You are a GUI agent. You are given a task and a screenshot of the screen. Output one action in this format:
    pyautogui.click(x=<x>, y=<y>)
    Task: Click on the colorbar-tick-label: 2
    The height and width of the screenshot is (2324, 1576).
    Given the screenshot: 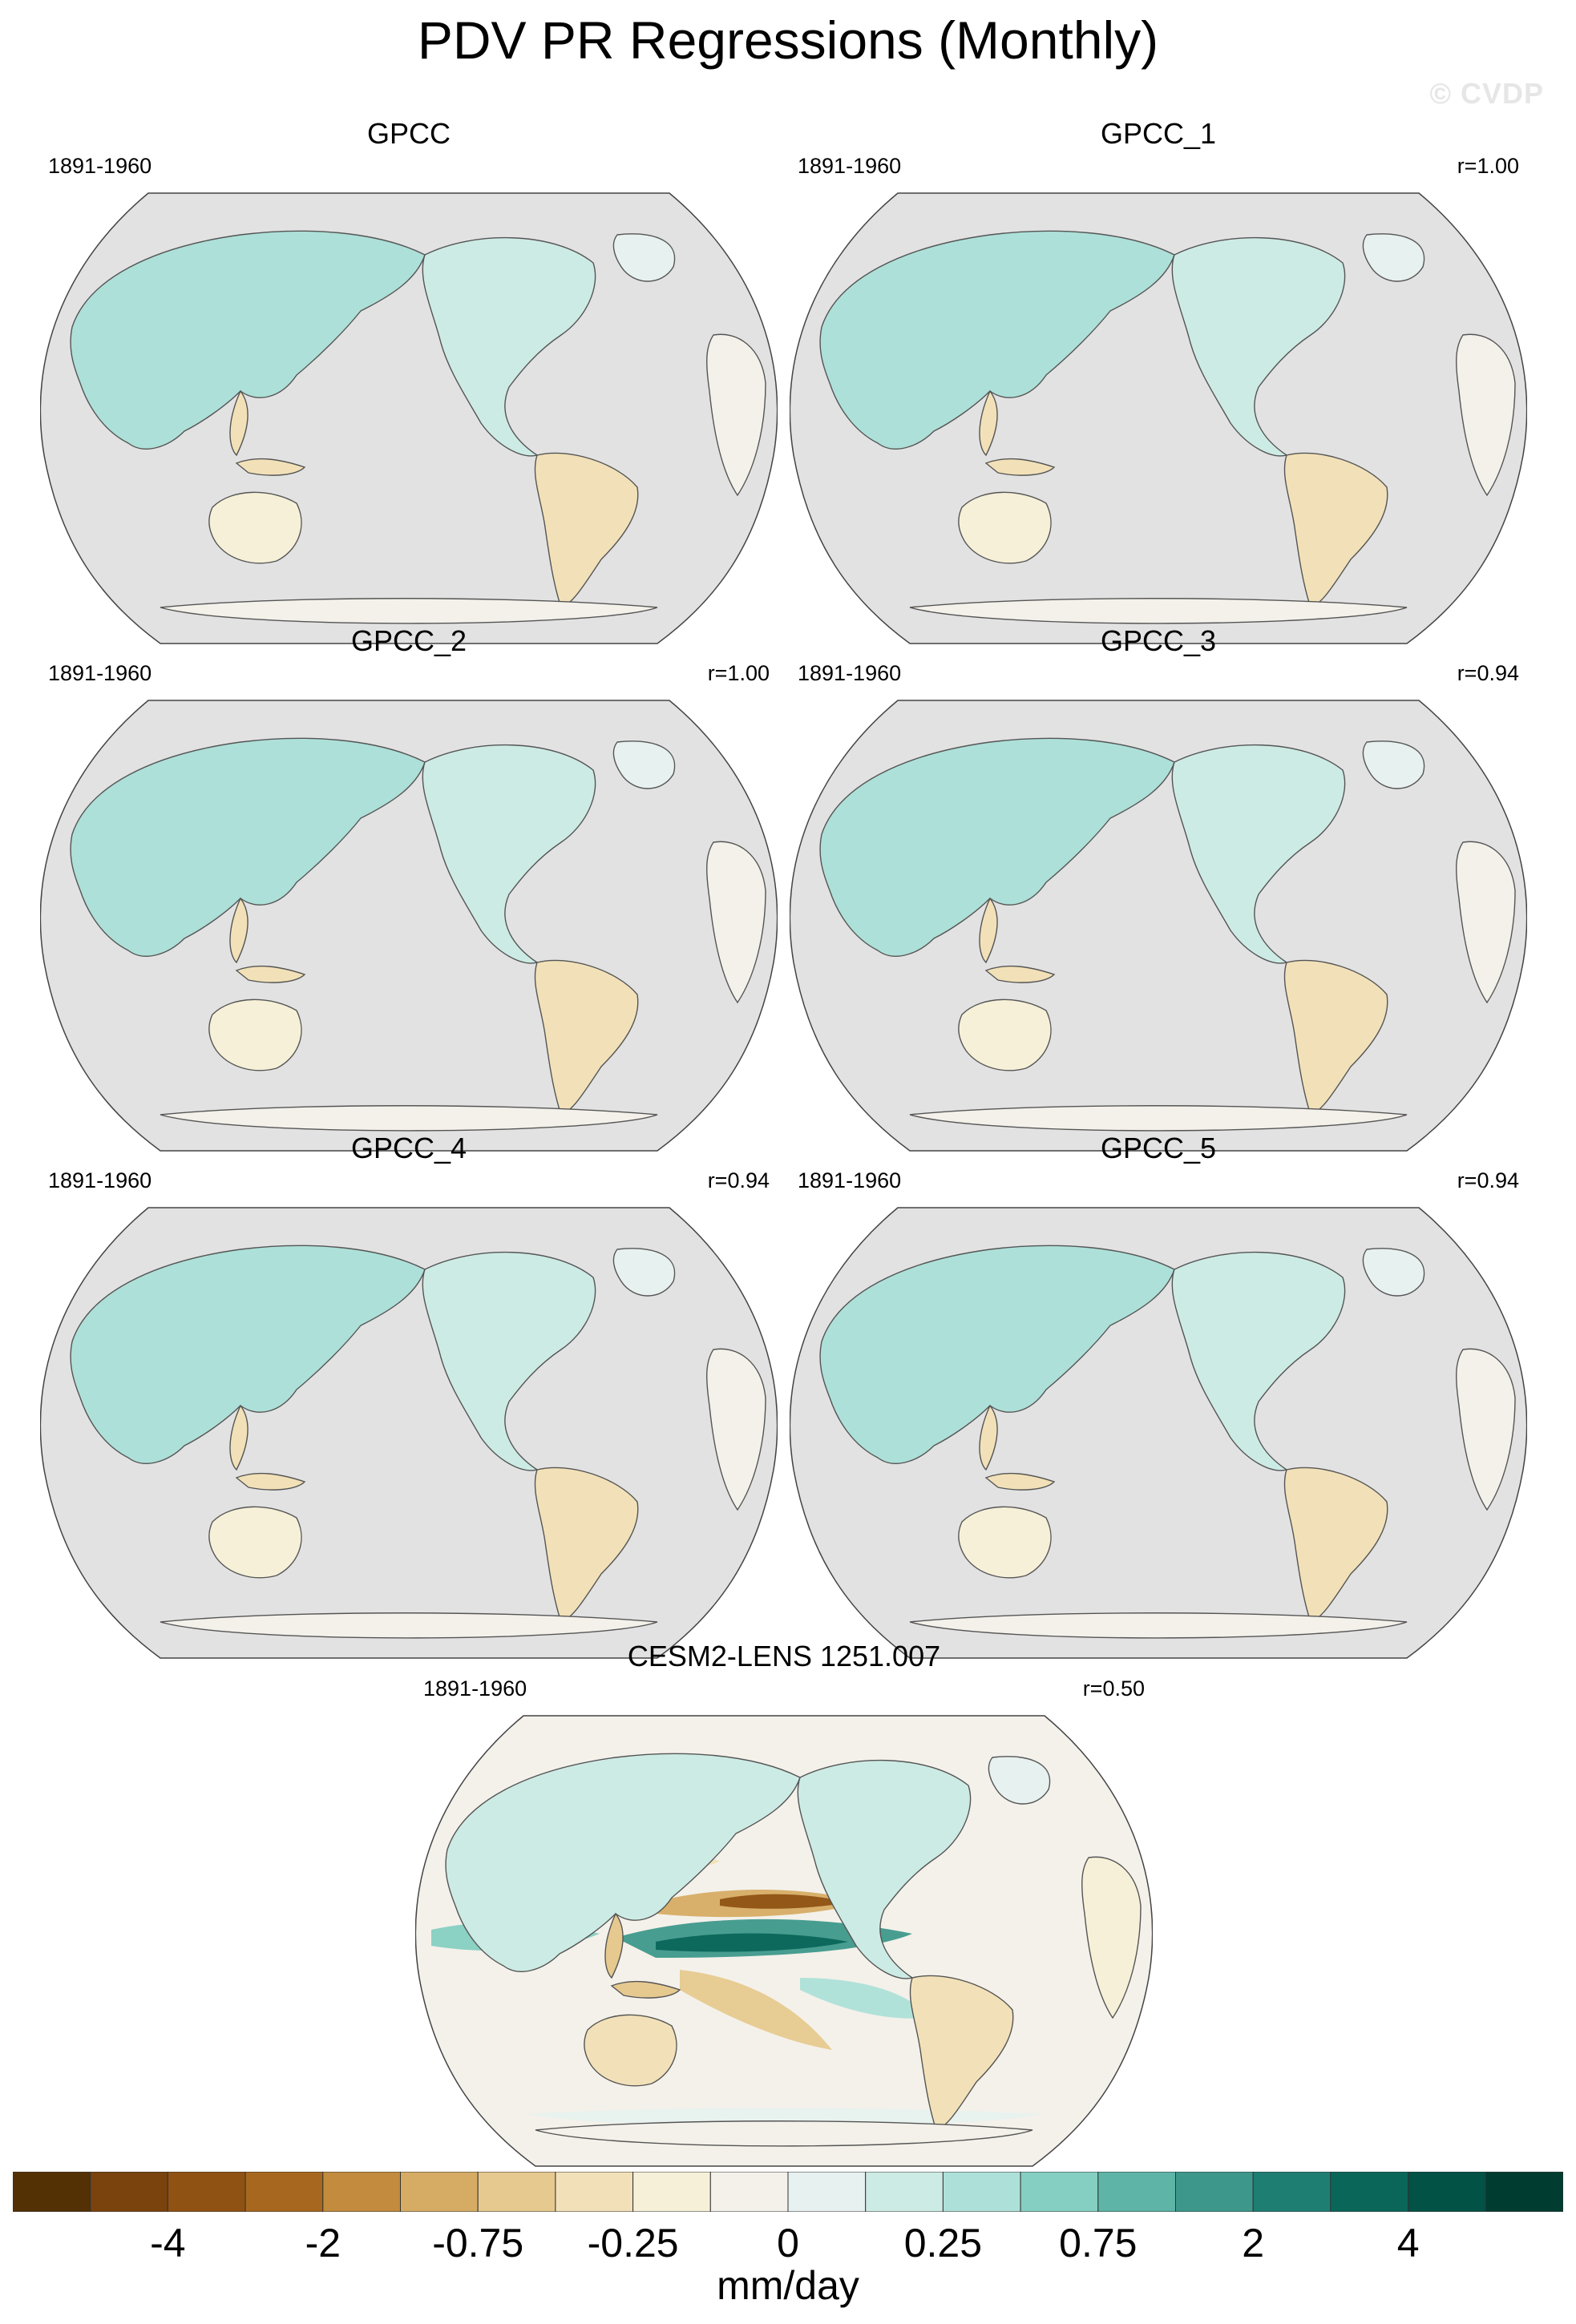 What is the action you would take?
    pyautogui.click(x=1253, y=2243)
    